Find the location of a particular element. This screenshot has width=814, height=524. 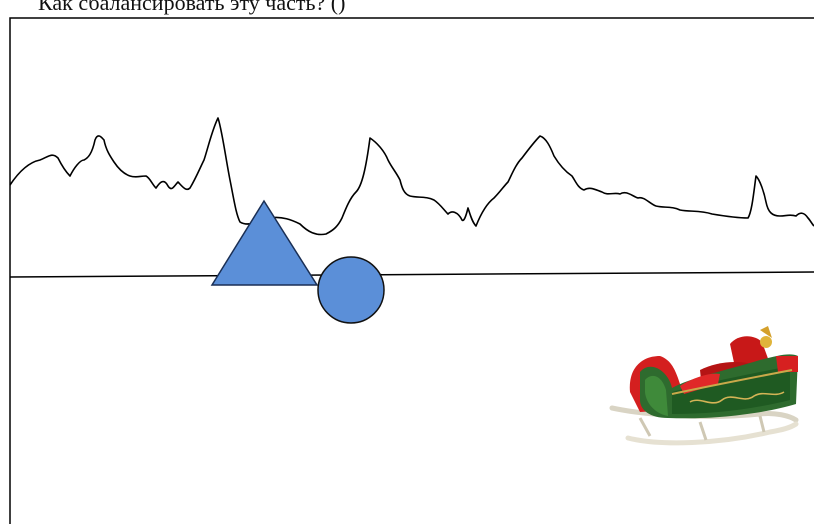

baseline-line is located at coordinates (411, 274).